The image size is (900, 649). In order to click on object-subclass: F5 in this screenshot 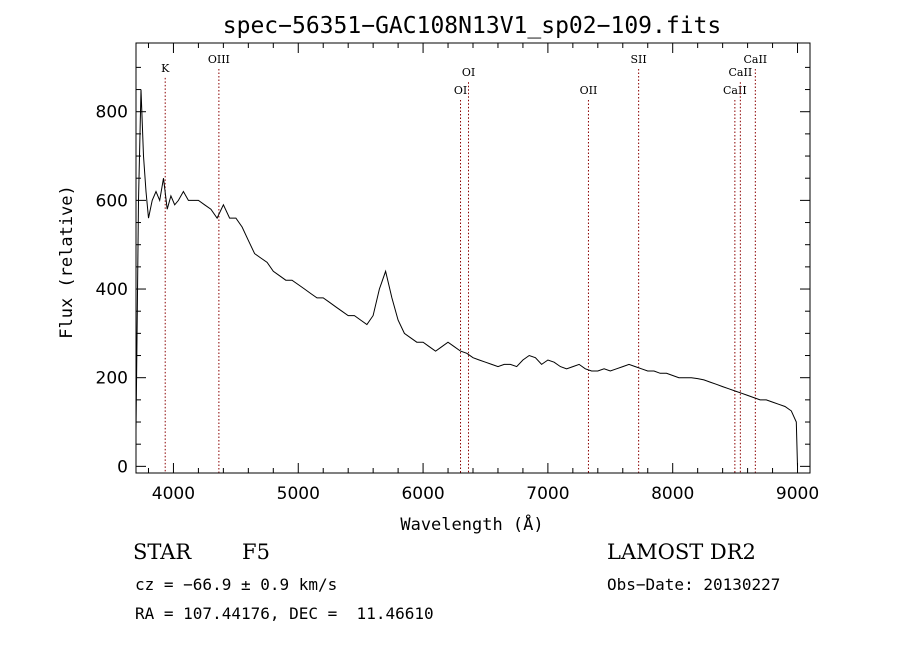, I will do `click(256, 552)`.